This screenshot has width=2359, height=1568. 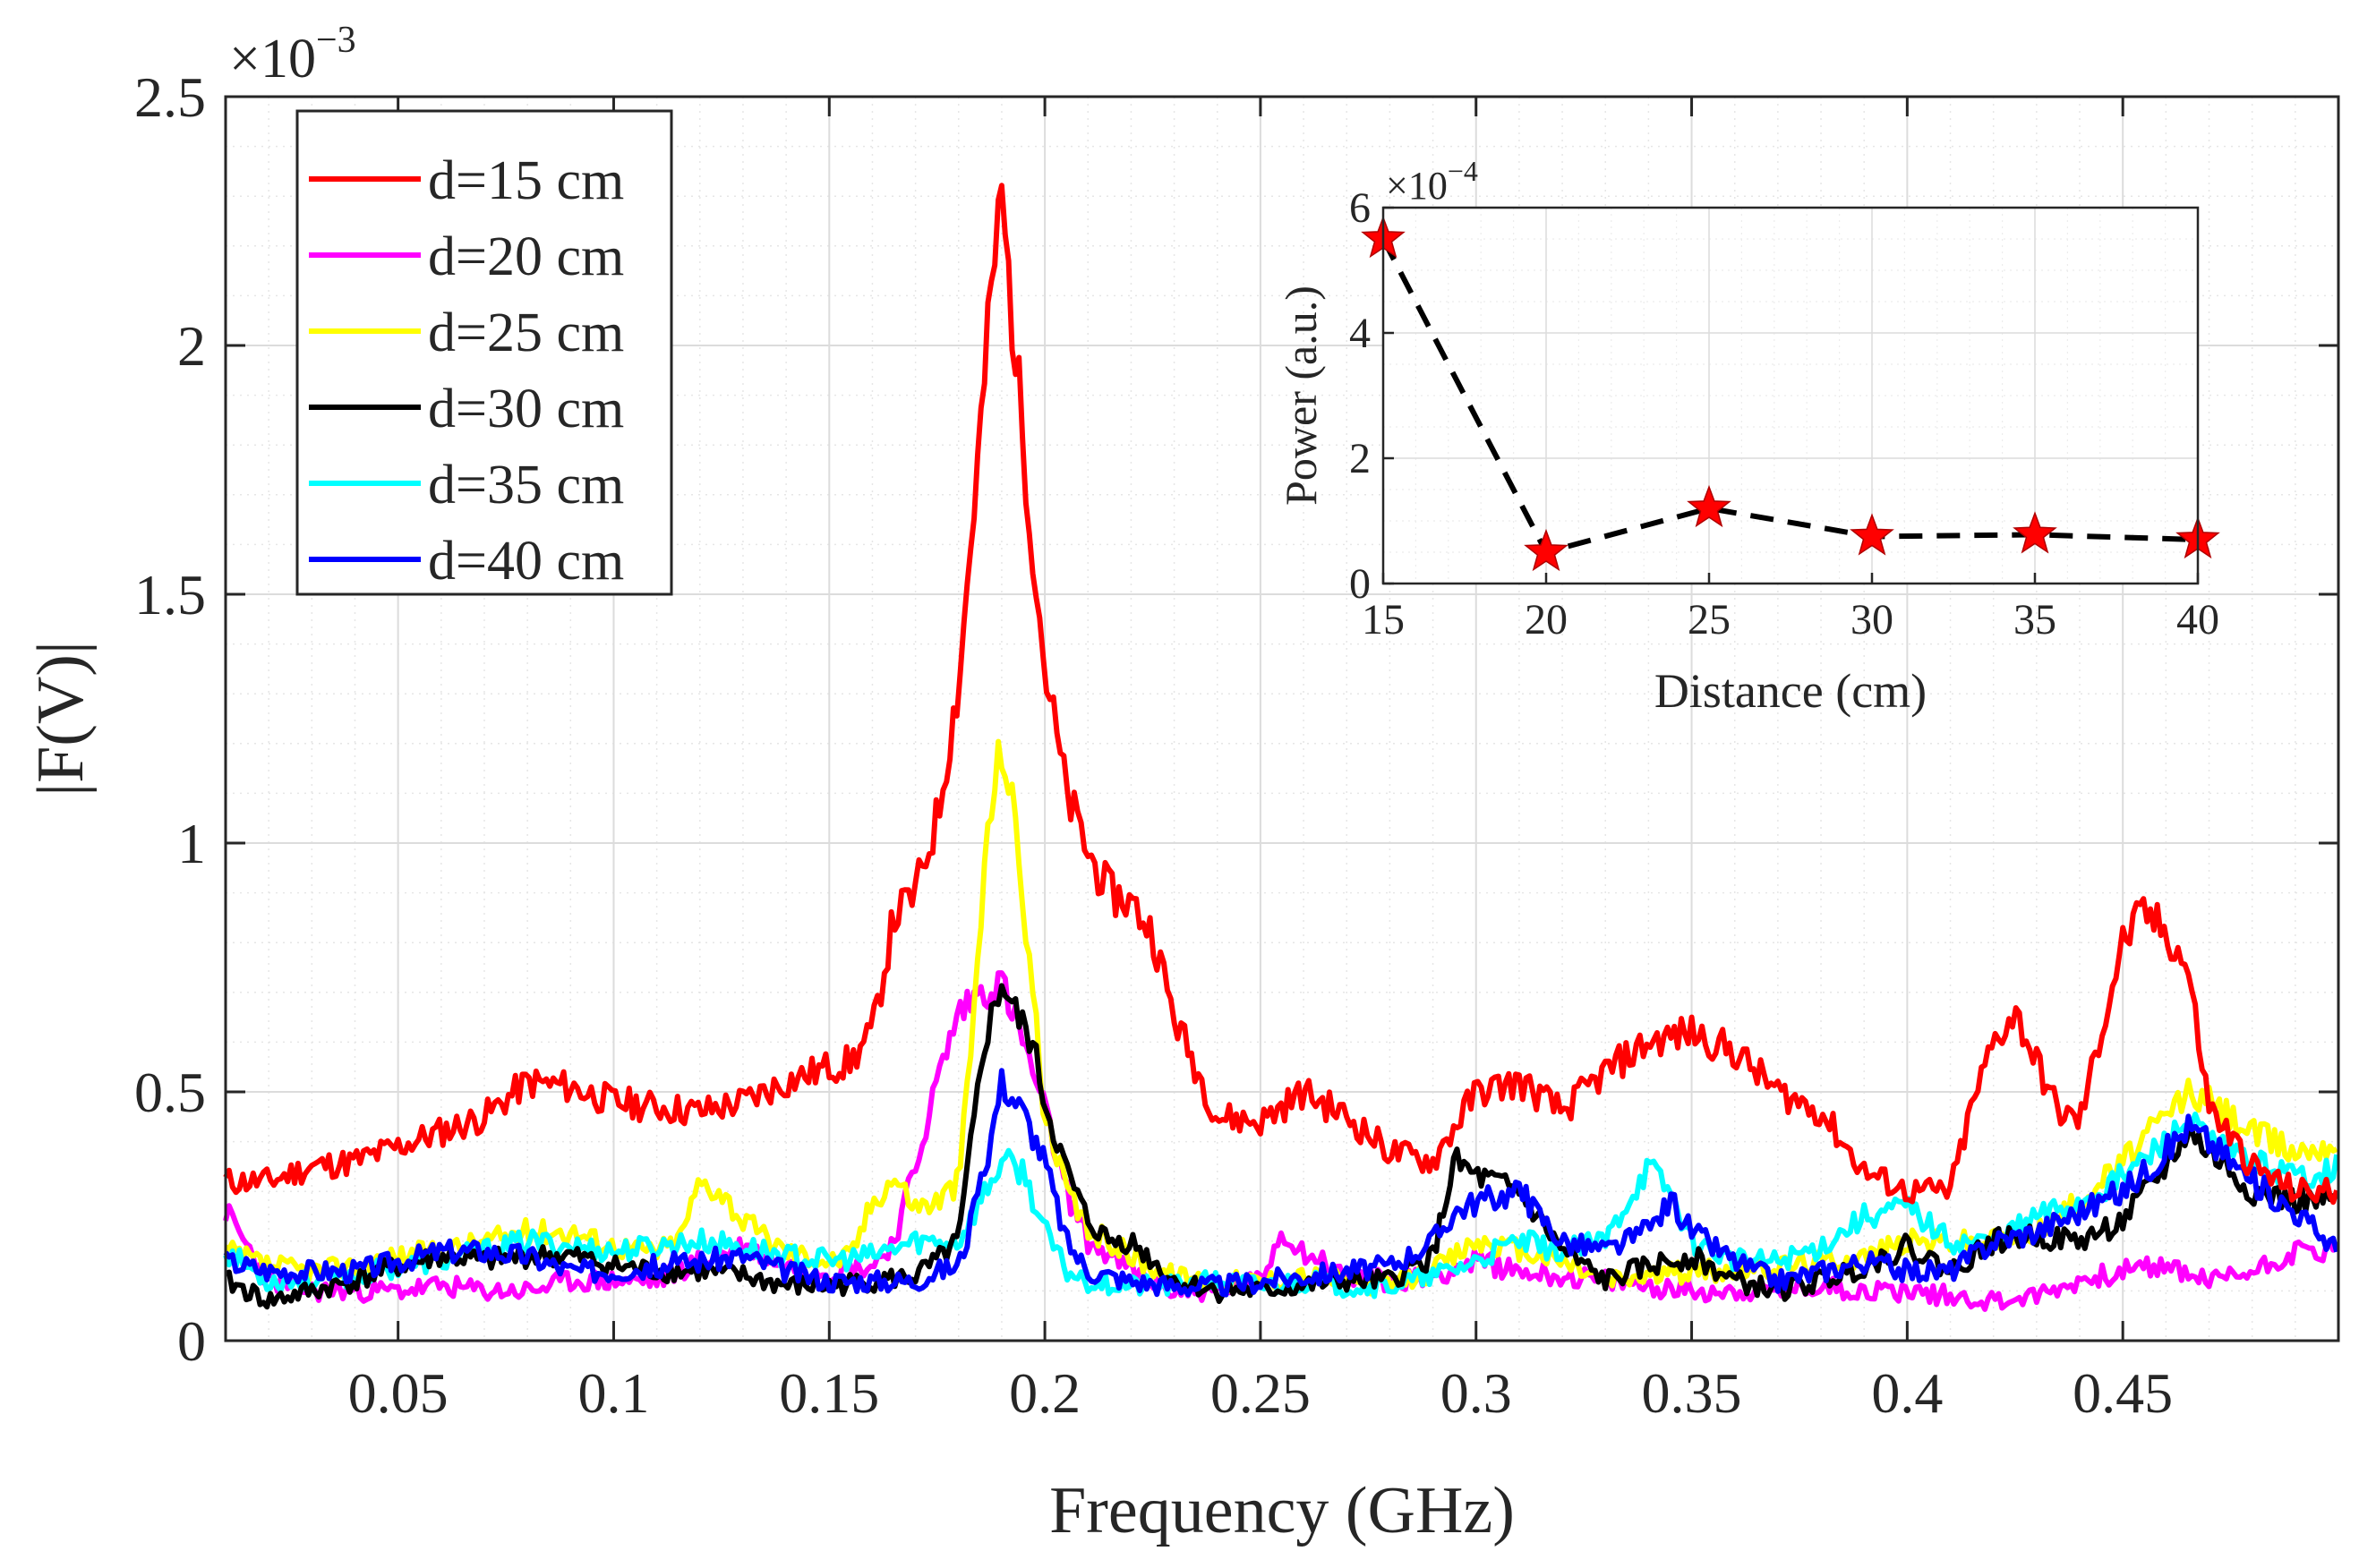 I want to click on inset-series, so click(x=1791, y=393).